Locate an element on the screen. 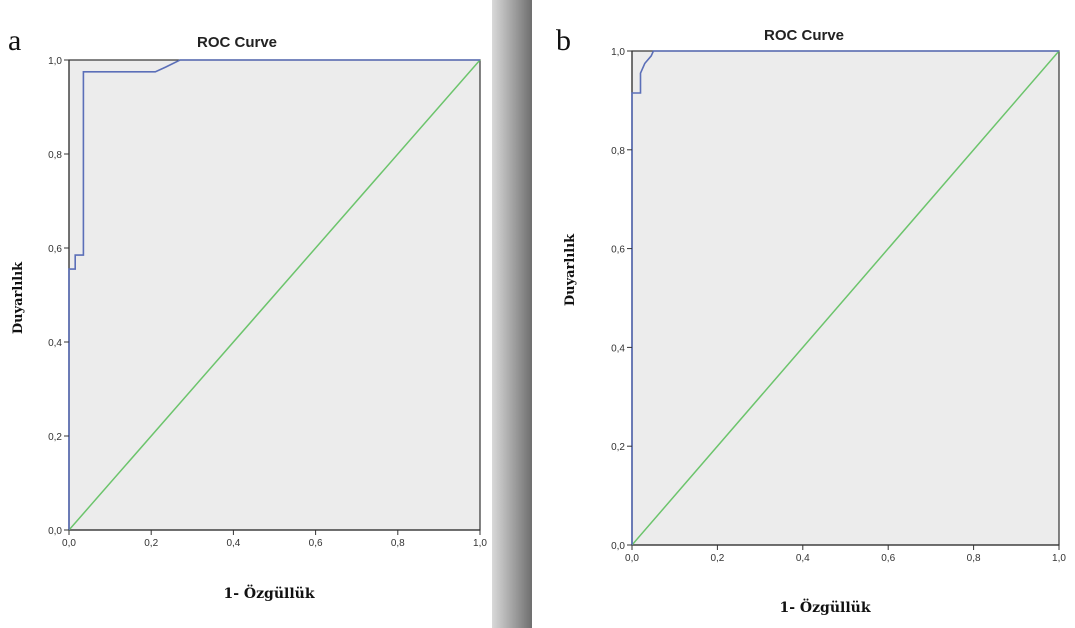 Image resolution: width=1075 pixels, height=628 pixels. y-ticks-b: 0,0 0,2 0,4 0,6 0,8 1,0 is located at coordinates (621, 299).